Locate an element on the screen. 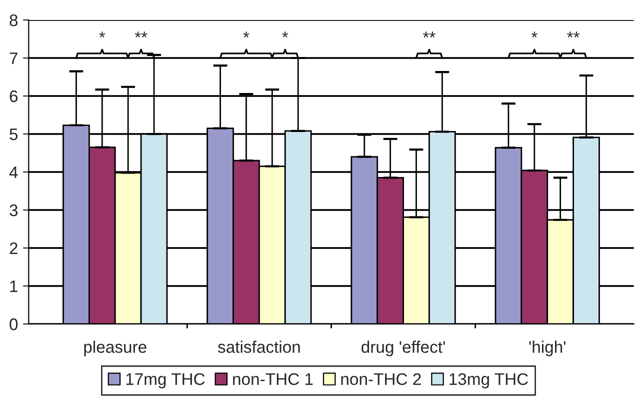 The height and width of the screenshot is (400, 637). y-tick-label: 3 is located at coordinates (14, 210).